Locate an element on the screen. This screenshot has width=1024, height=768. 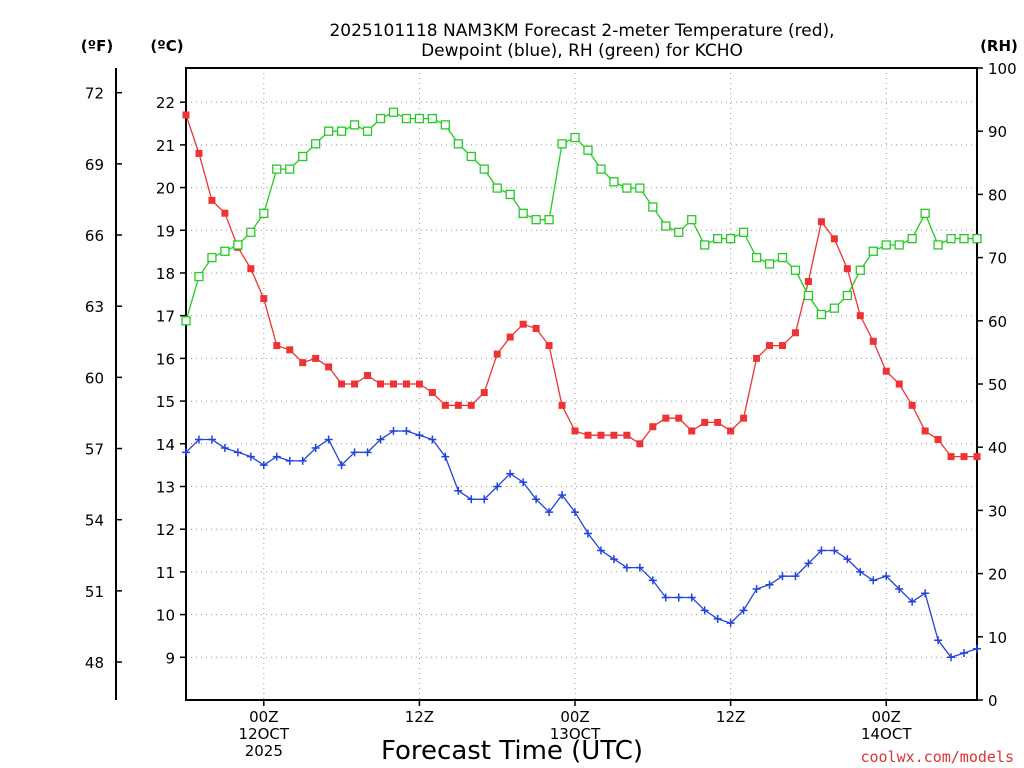
celsius-tick-label: 11 is located at coordinates (165, 573).